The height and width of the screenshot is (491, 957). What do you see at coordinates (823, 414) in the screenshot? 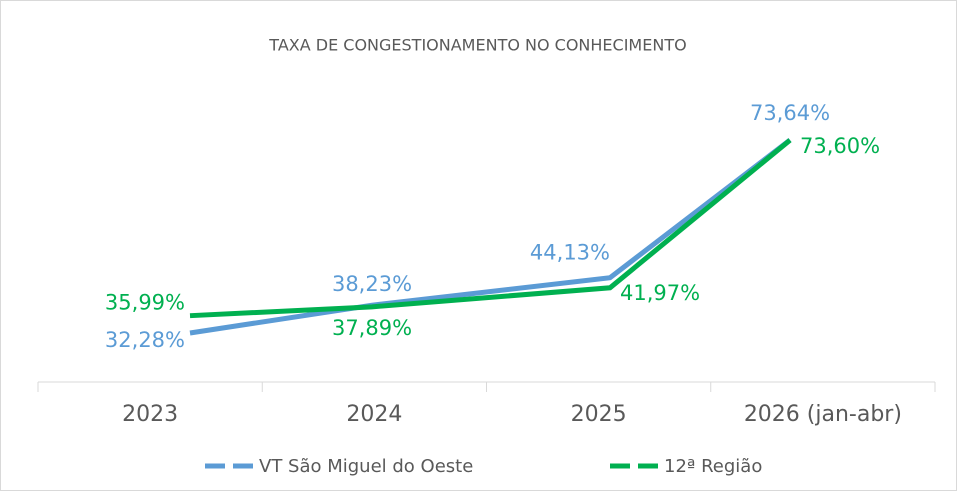
I see `x-tick-label: 2026 (jan-abr)` at bounding box center [823, 414].